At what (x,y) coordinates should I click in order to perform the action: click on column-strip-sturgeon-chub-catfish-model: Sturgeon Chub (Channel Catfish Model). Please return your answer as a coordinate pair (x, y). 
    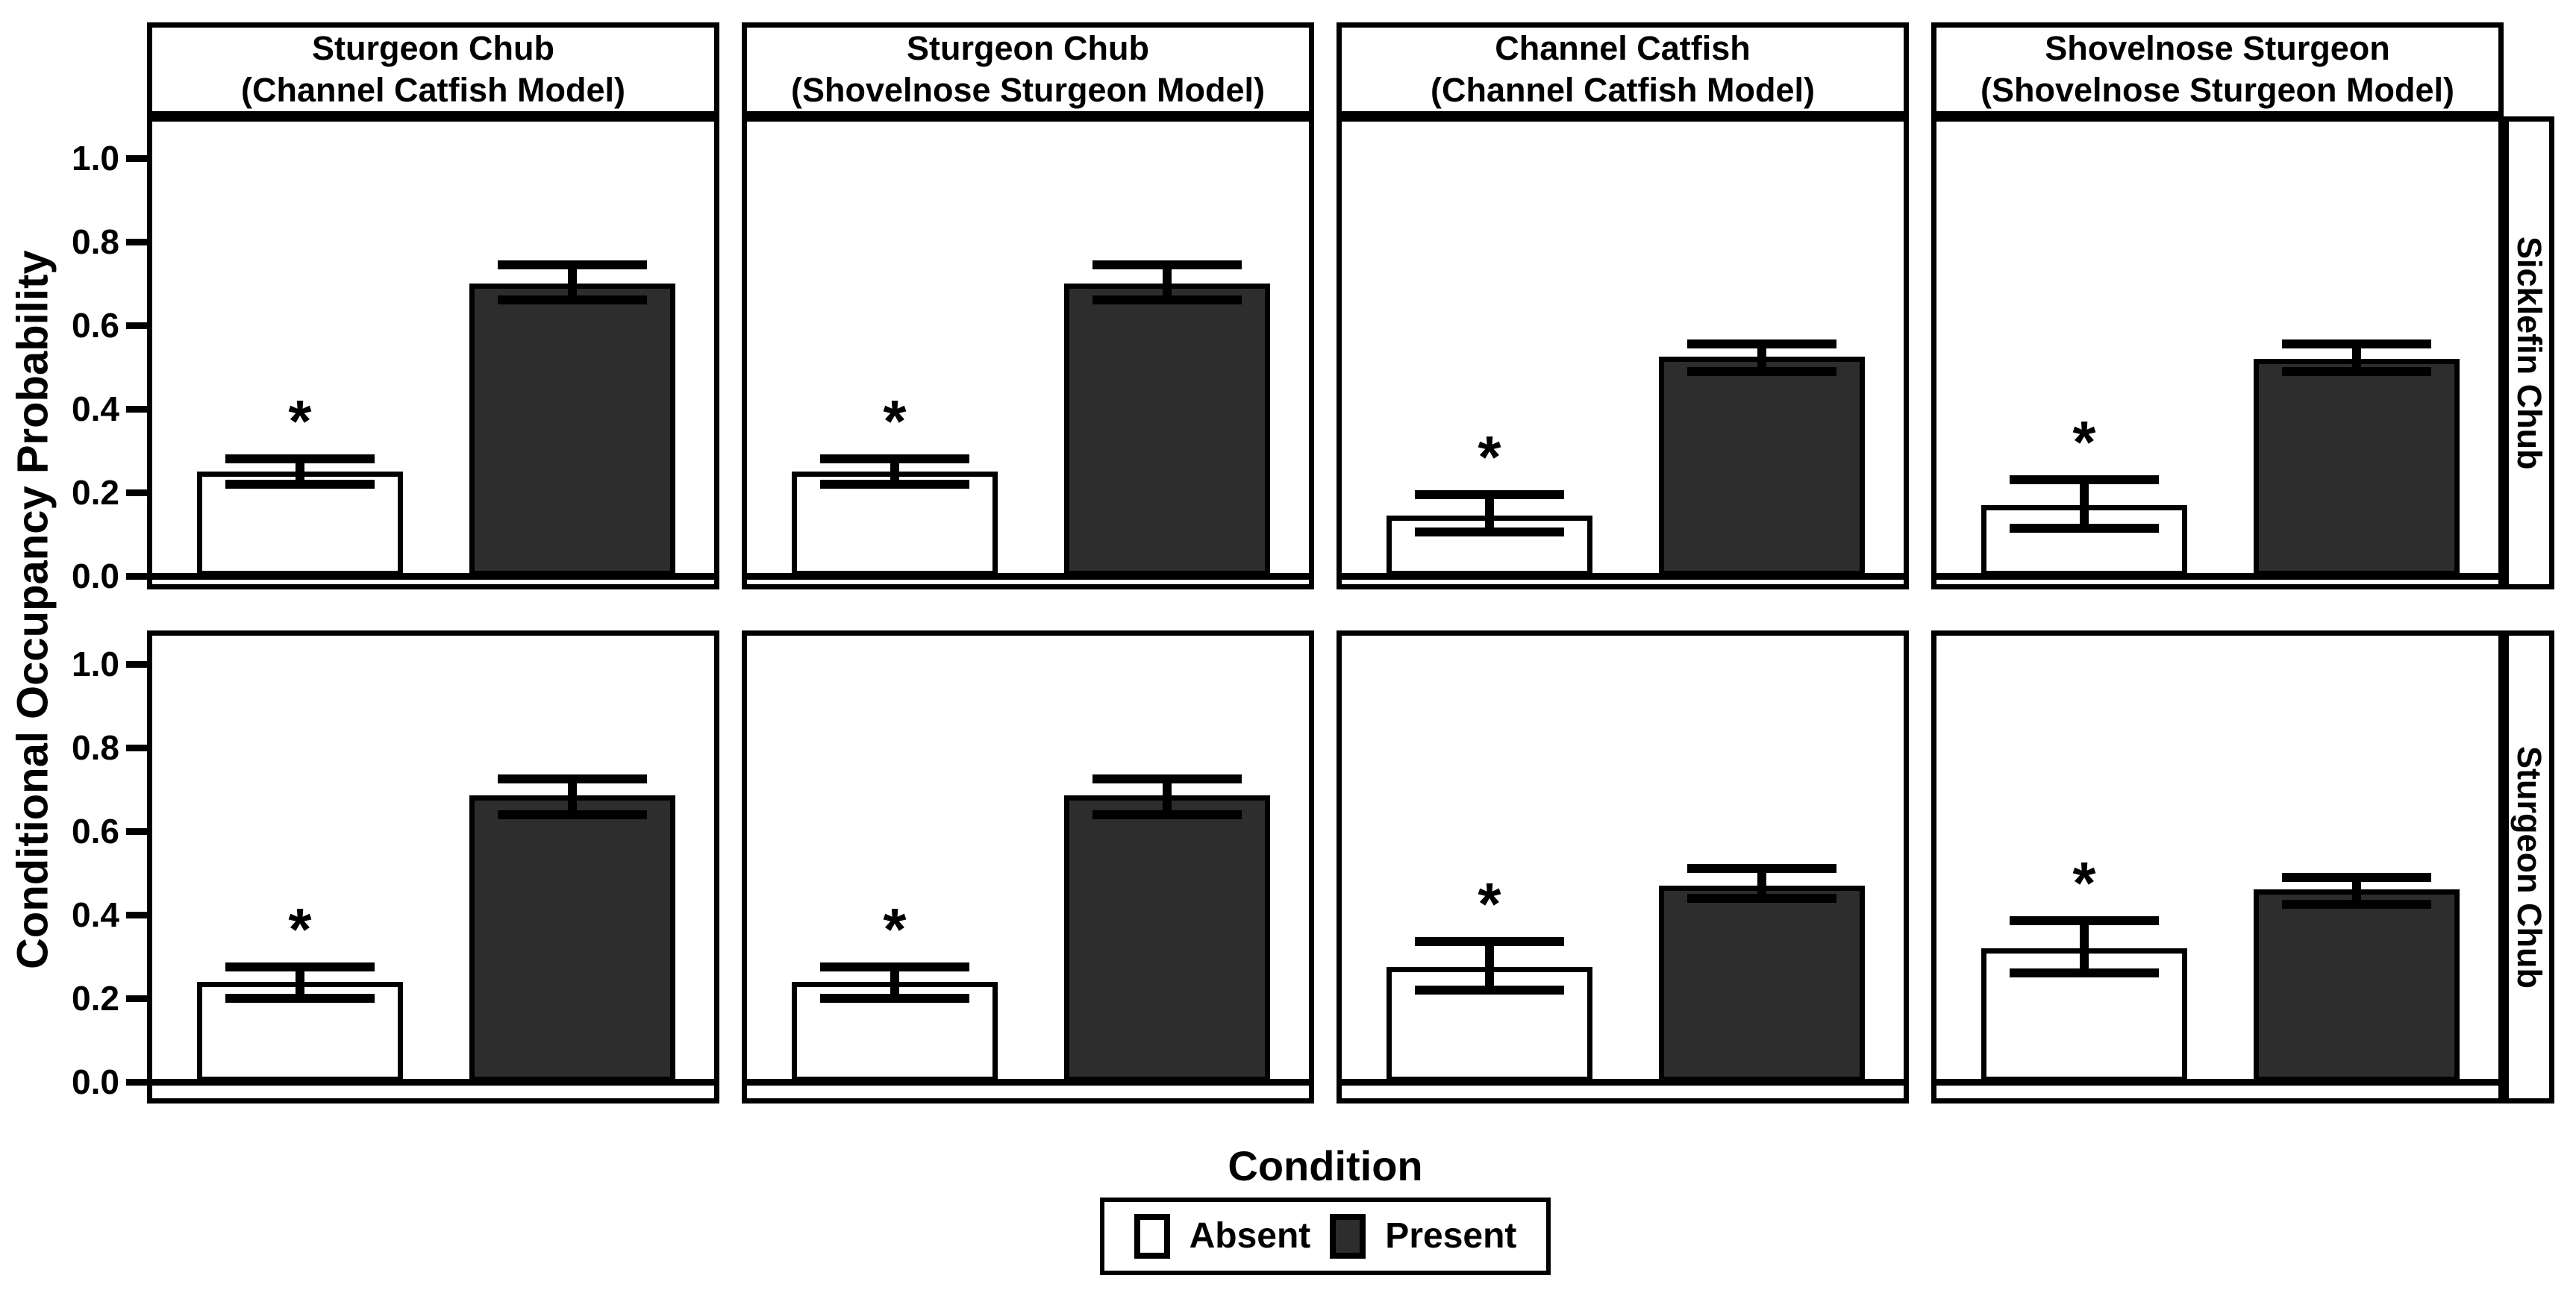
    Looking at the image, I should click on (433, 69).